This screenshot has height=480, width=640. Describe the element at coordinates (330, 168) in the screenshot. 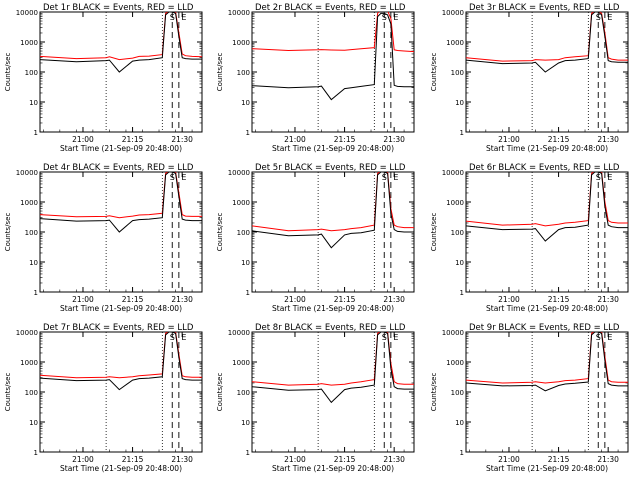

I see `panel-title: Det 5r BLACK = Events, RED = LLD` at that location.